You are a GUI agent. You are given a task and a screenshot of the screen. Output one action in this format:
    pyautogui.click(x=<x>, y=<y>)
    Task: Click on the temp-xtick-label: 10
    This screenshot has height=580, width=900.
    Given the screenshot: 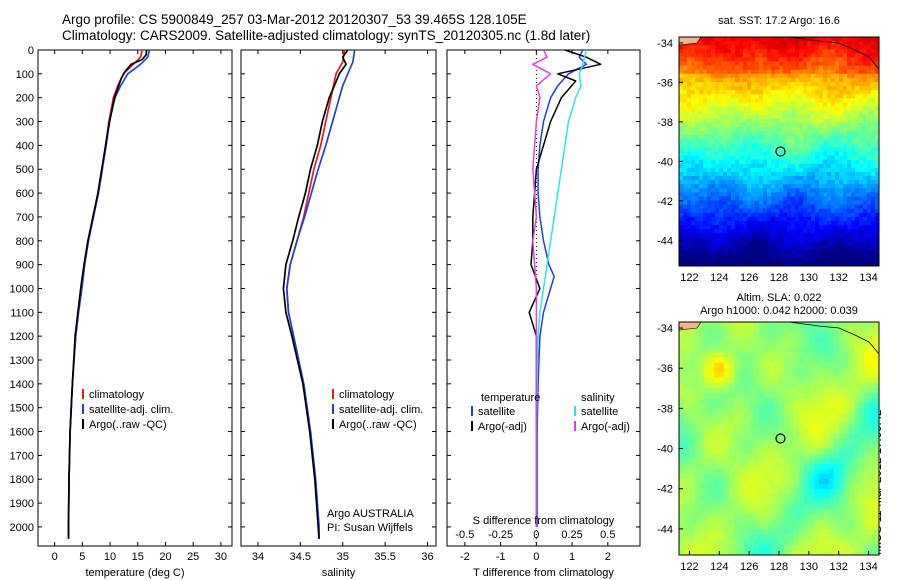 What is the action you would take?
    pyautogui.click(x=110, y=557)
    